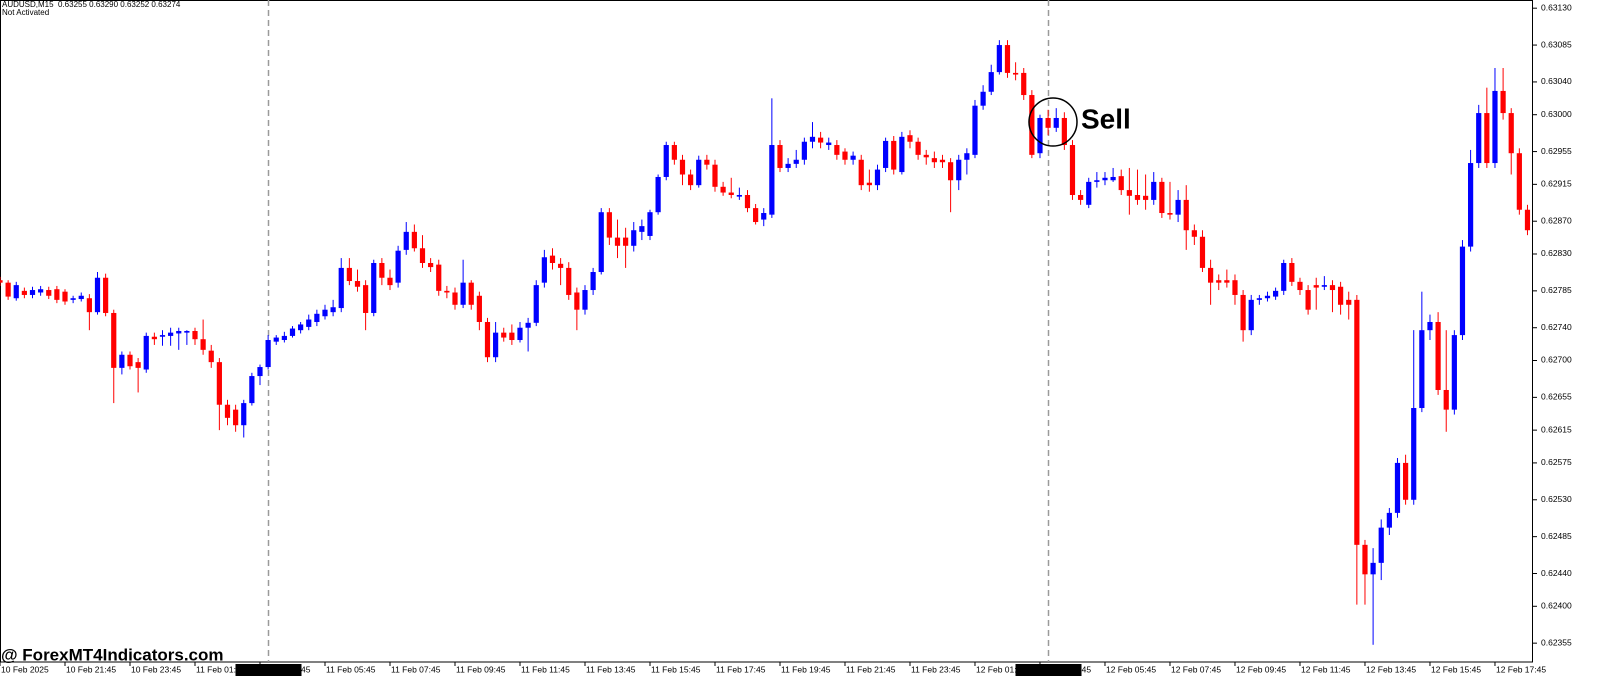 The height and width of the screenshot is (690, 1600). Describe the element at coordinates (936, 669) in the screenshot. I see `x-tick-label: 11 Feb 23:45` at that location.